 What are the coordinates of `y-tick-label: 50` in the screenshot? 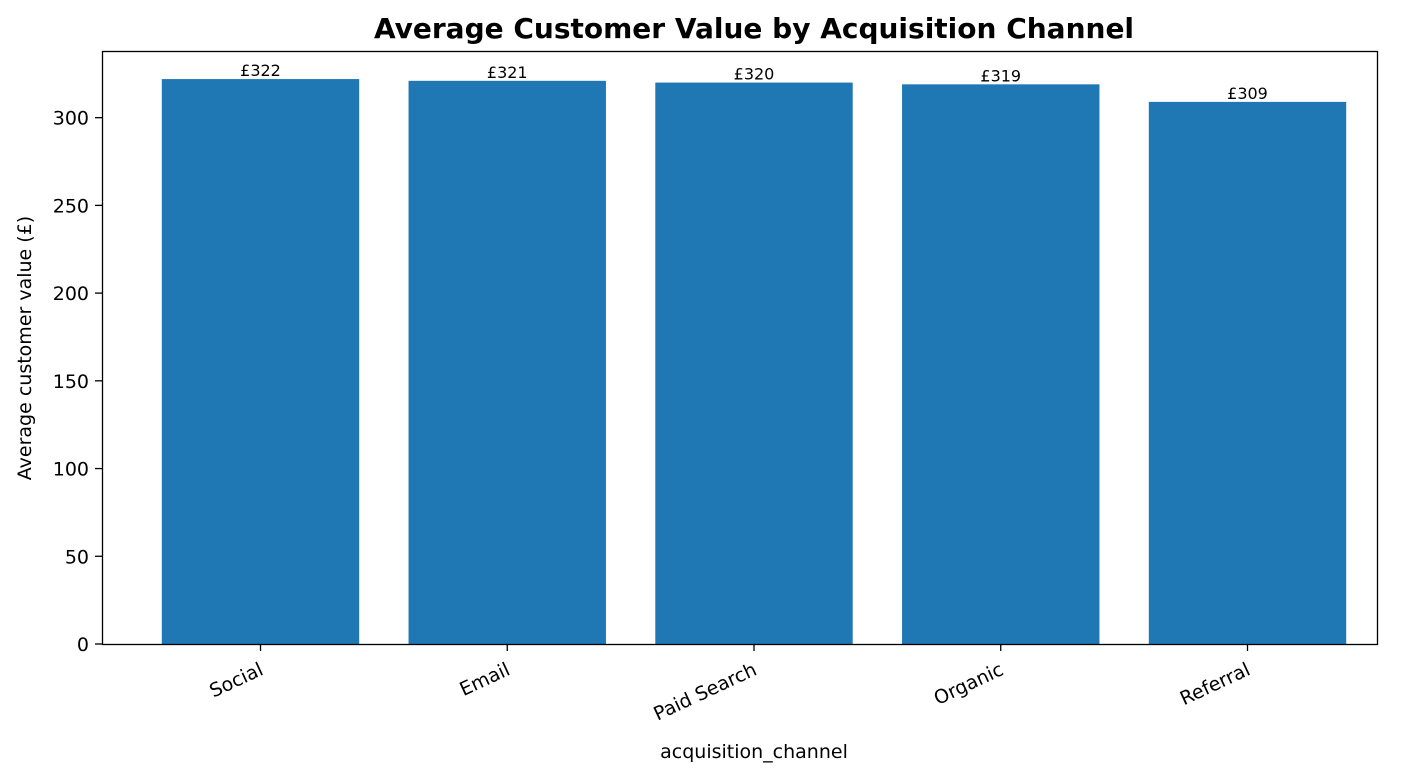 It's located at (77, 557).